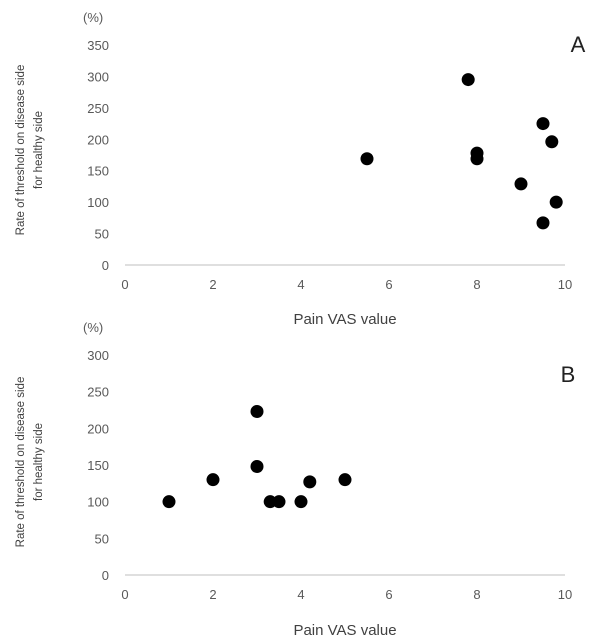 Image resolution: width=595 pixels, height=641 pixels. Describe the element at coordinates (578, 44) in the screenshot. I see `panel-label: A` at that location.